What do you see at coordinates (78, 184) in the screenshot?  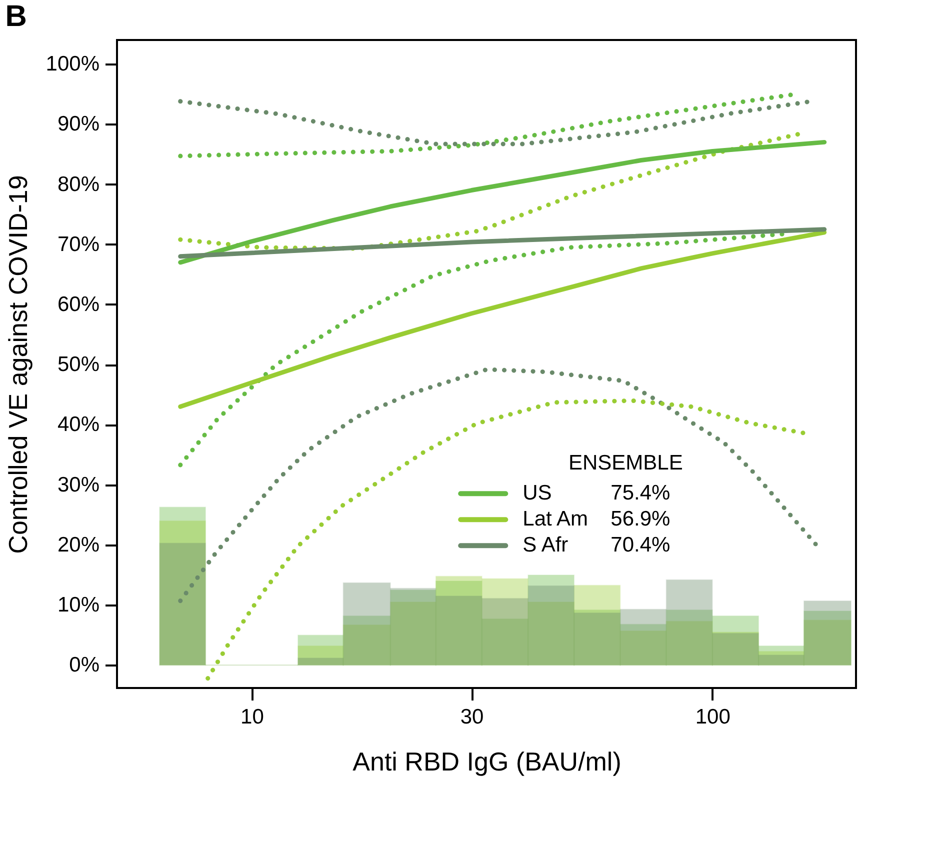 I see `y-tick-label: 80%` at bounding box center [78, 184].